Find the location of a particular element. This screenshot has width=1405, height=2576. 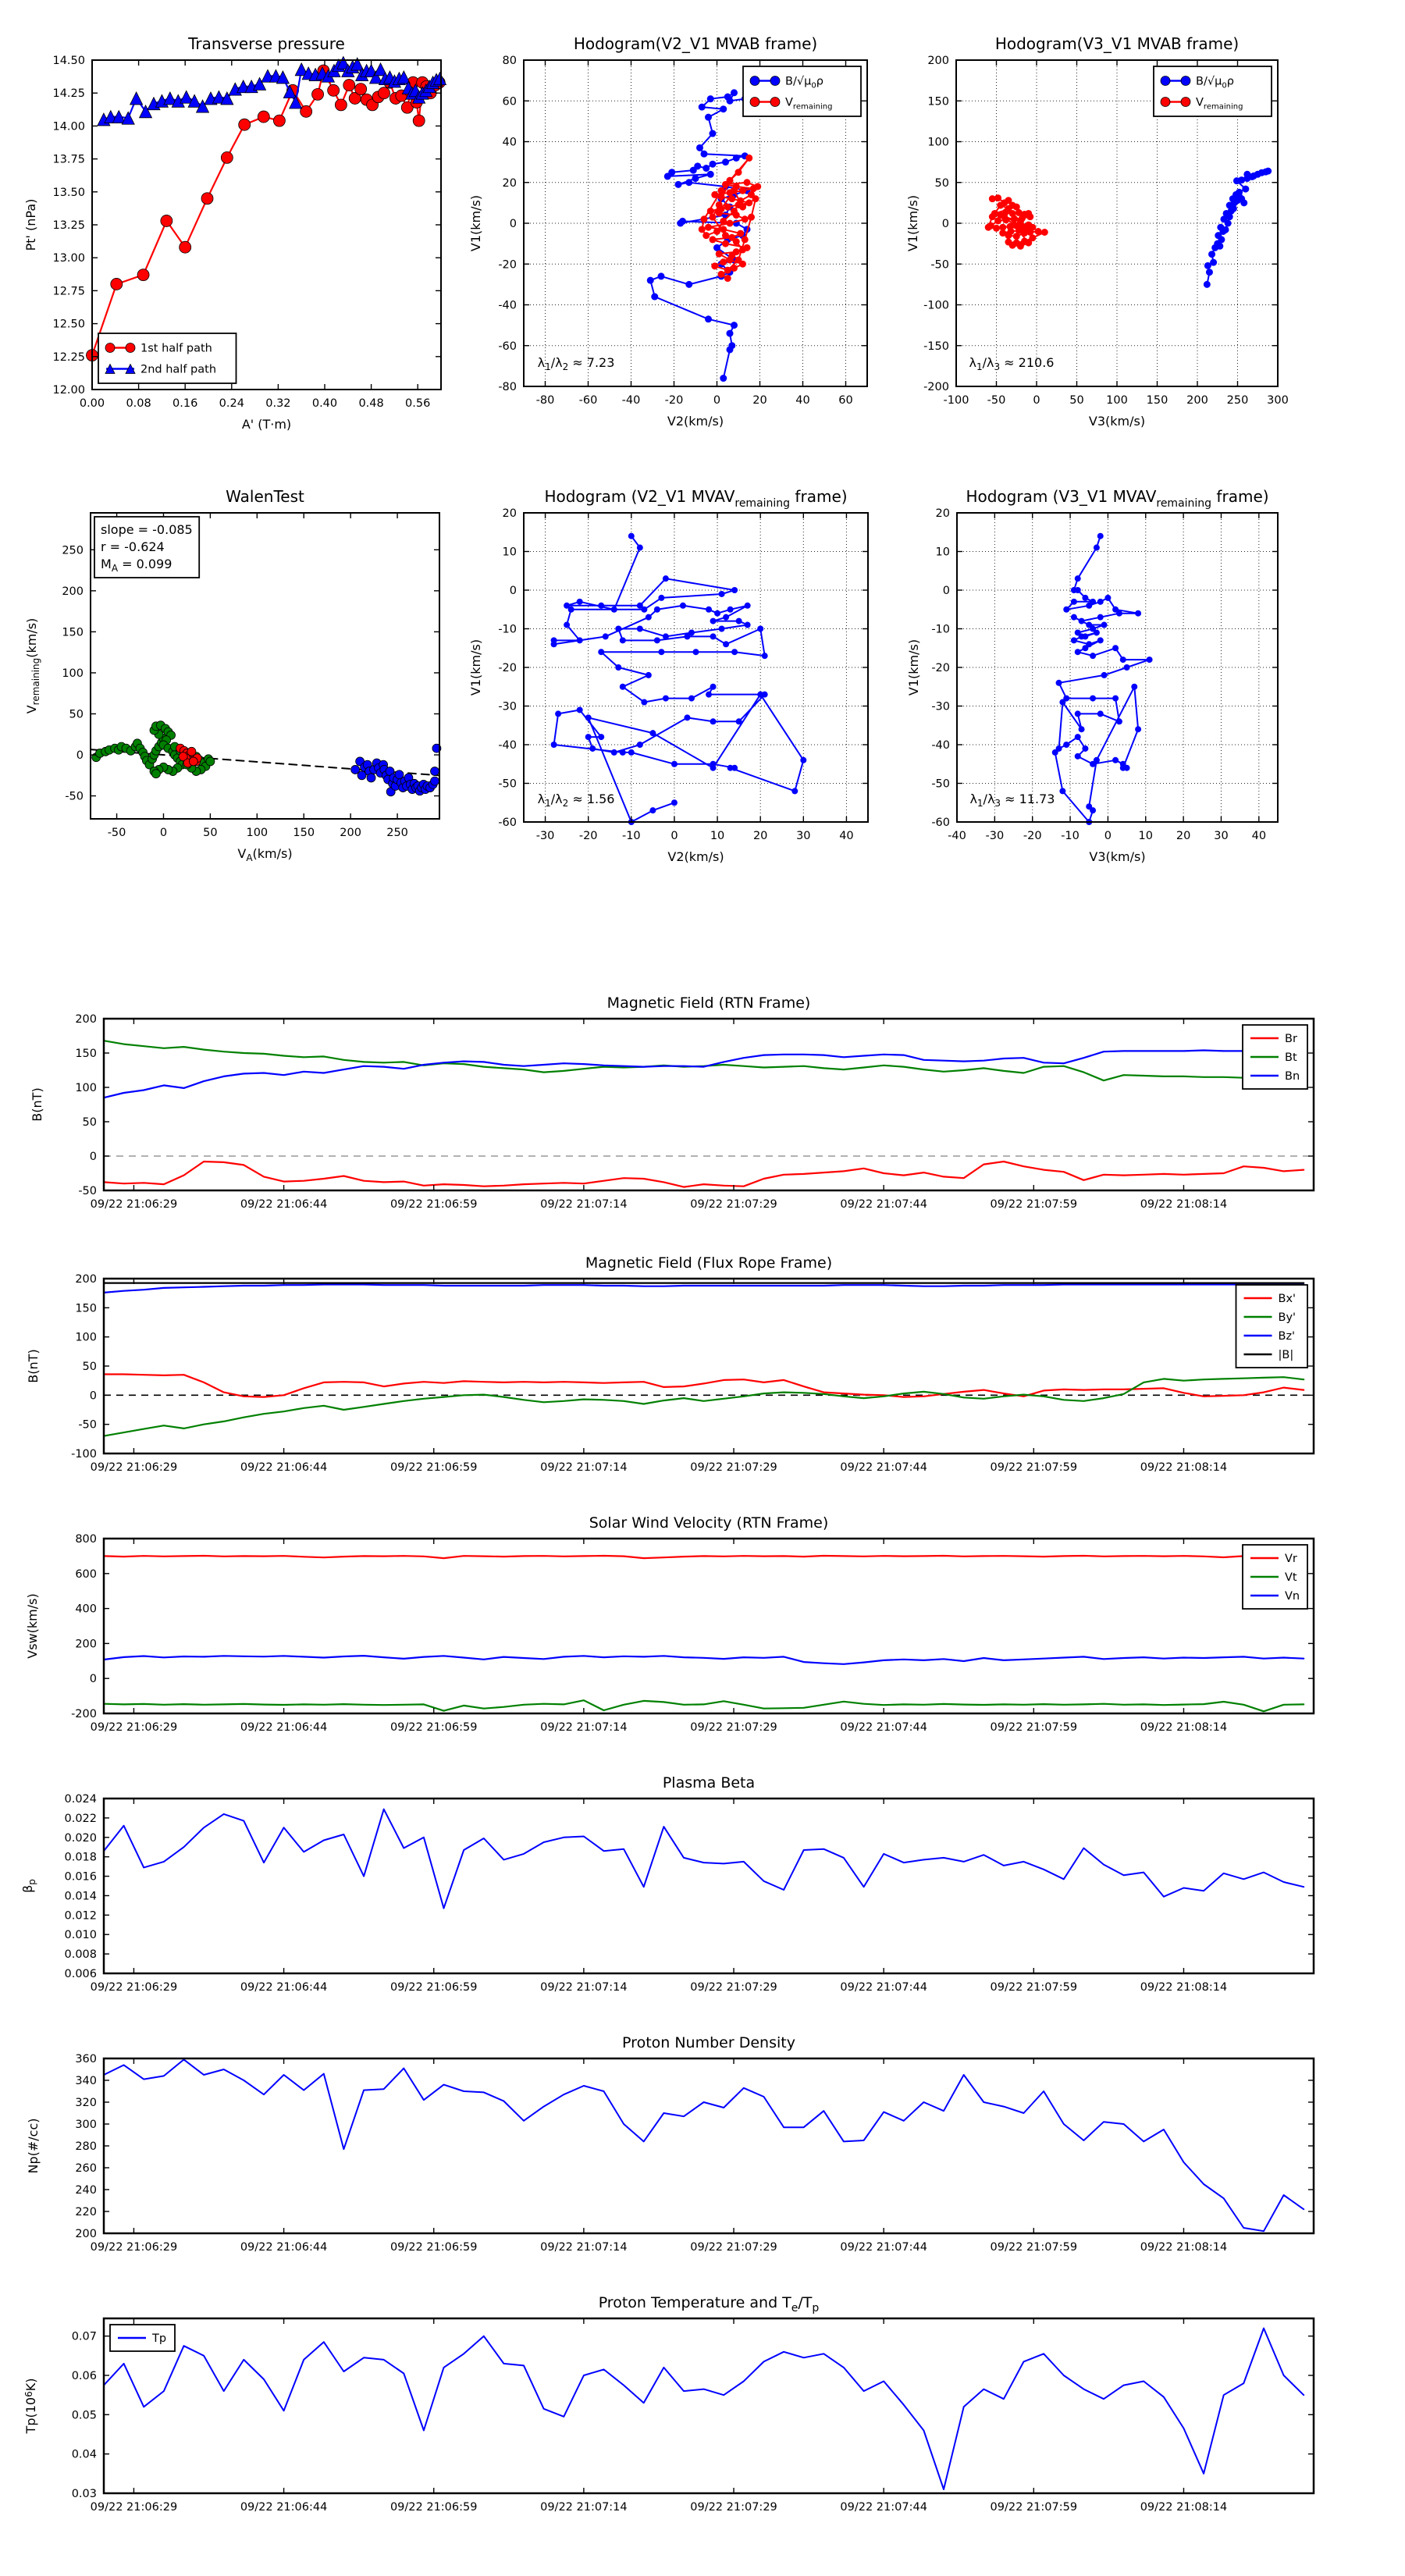

x-tick-label: 0.08 is located at coordinates (138, 404).